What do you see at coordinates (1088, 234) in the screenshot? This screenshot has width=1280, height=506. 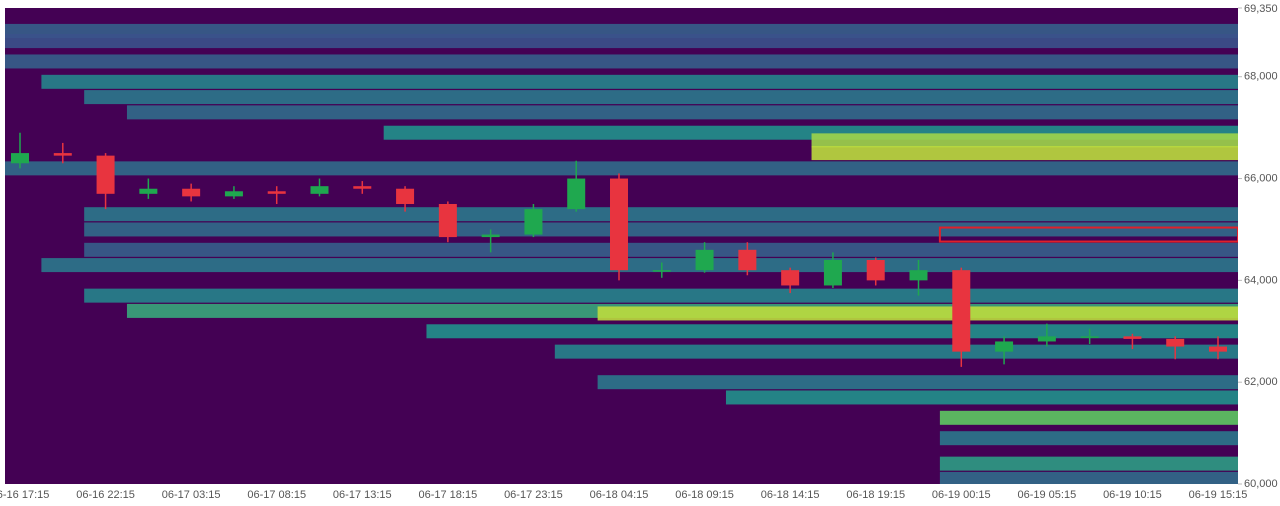 I see `highlight-box` at bounding box center [1088, 234].